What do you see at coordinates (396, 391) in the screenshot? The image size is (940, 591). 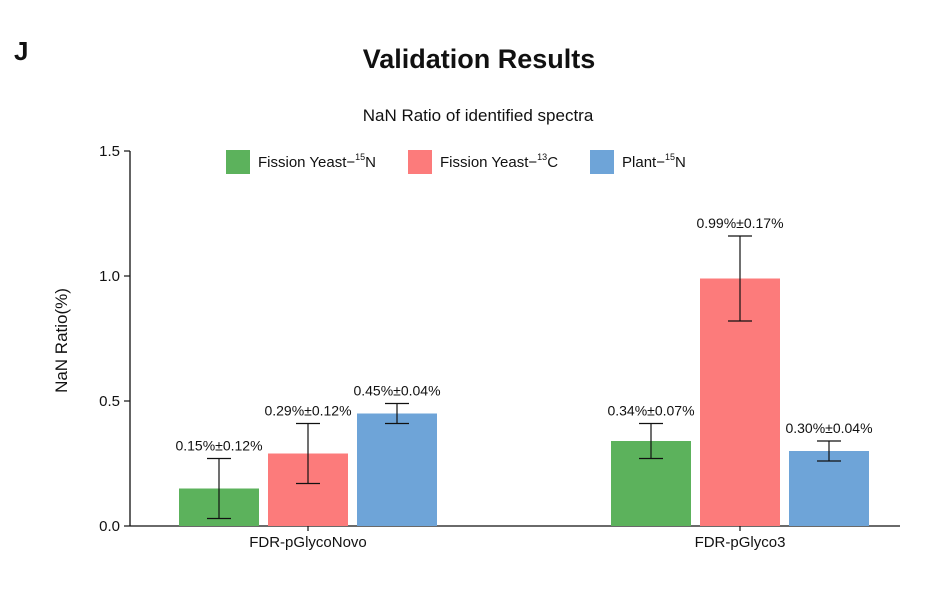 I see `data-label: 0.45%±0.04%` at bounding box center [396, 391].